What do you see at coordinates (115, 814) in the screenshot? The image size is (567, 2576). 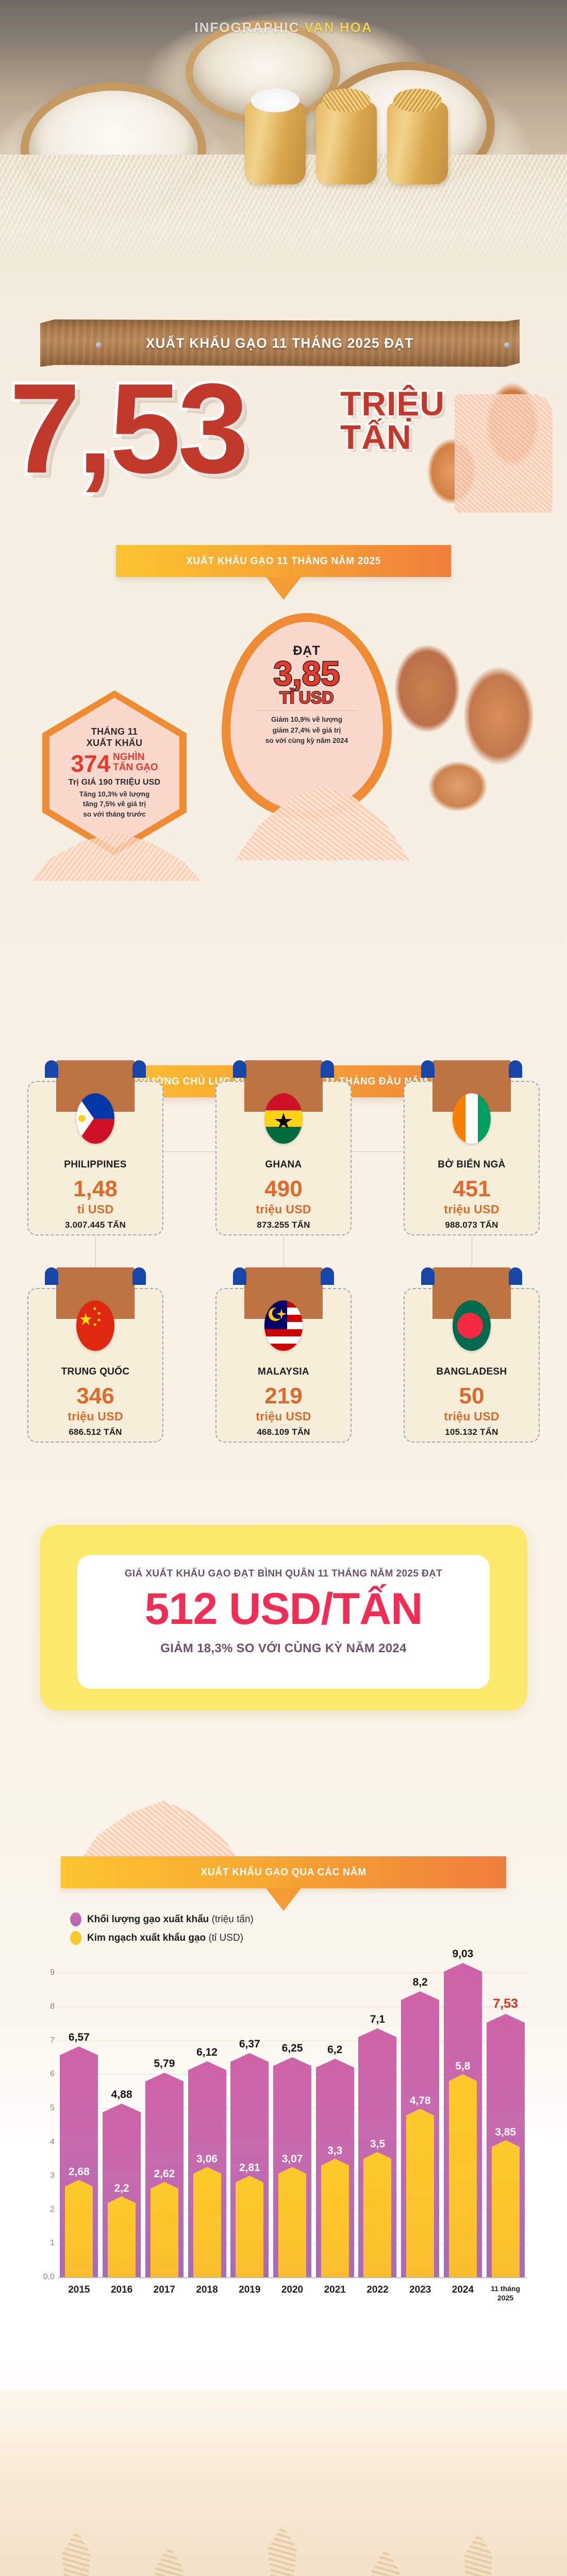 I see `hex-note-line3: so với tháng trước` at bounding box center [115, 814].